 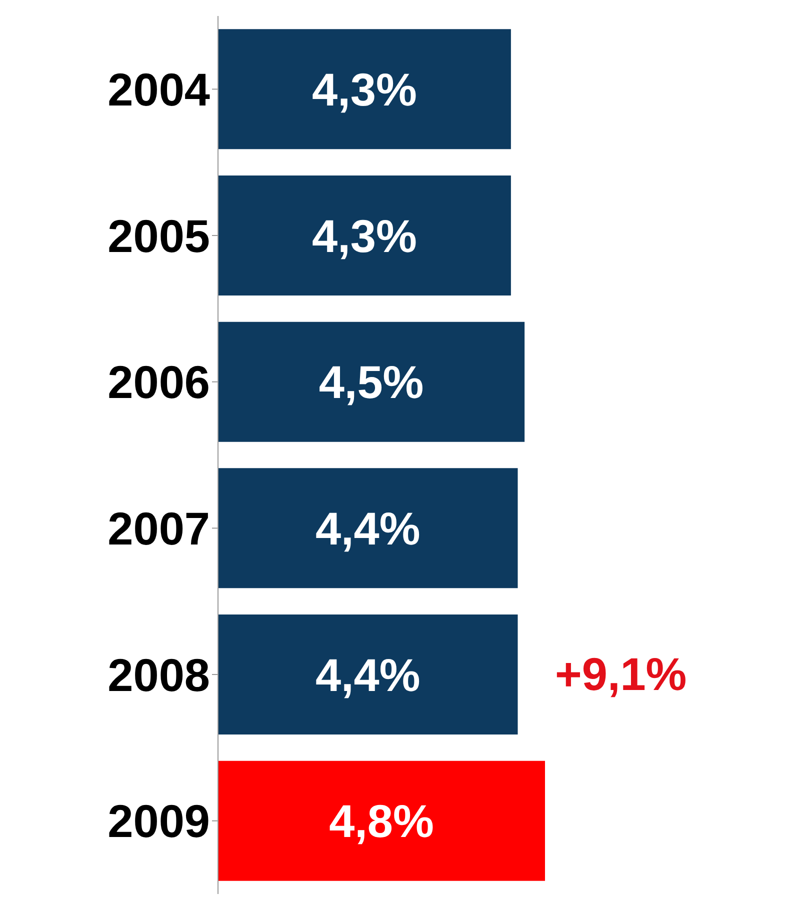 I want to click on data-label: 4,8%, so click(x=381, y=821).